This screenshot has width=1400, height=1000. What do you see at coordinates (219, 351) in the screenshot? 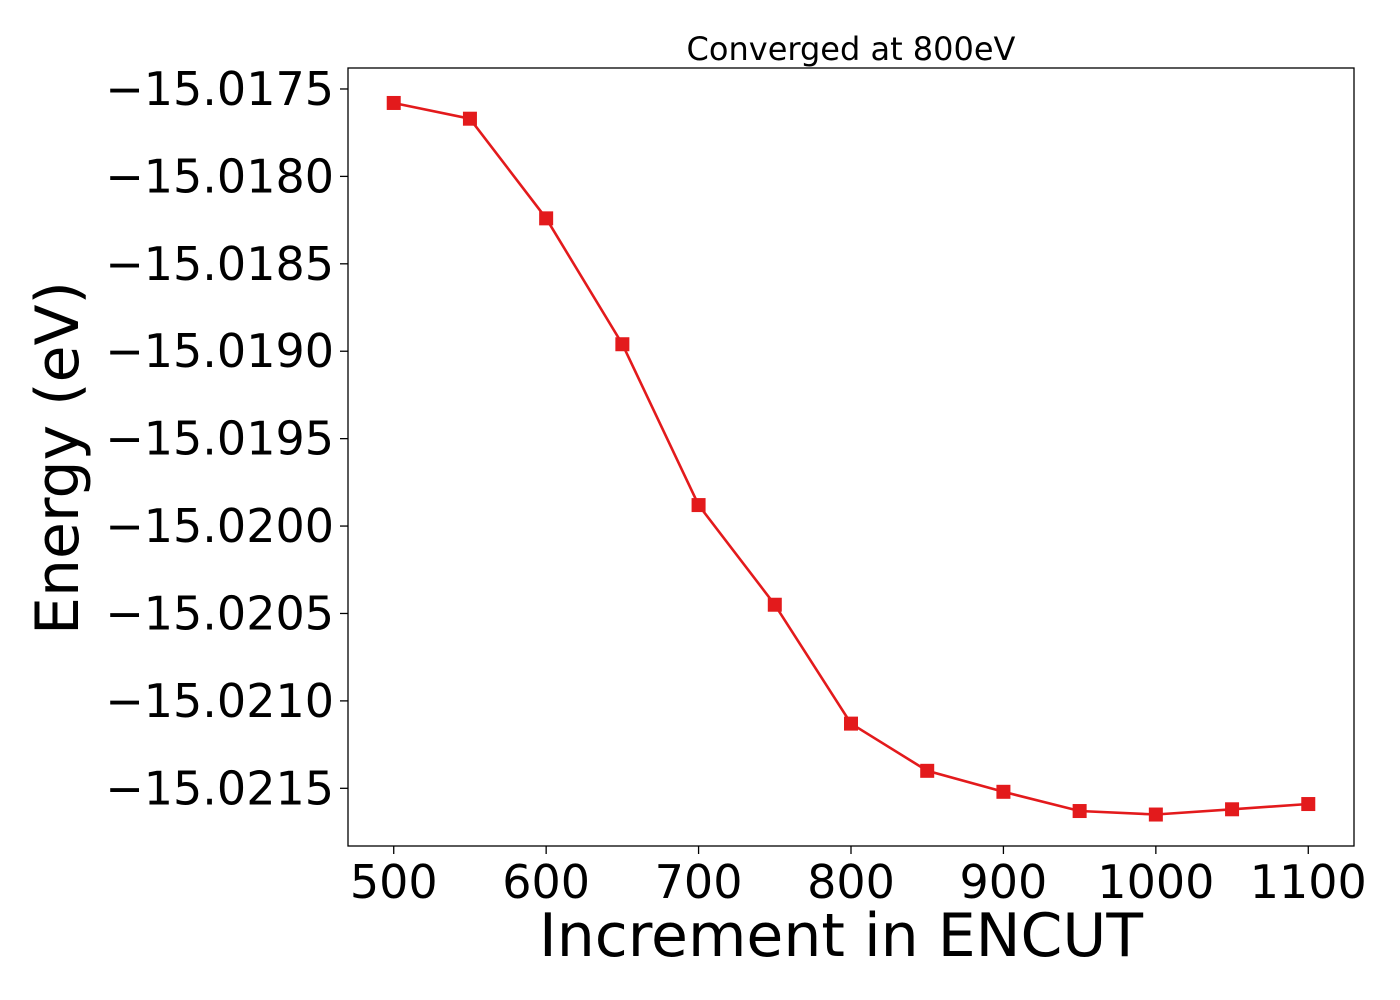
I see `y-tick-label: −15.0190` at bounding box center [219, 351].